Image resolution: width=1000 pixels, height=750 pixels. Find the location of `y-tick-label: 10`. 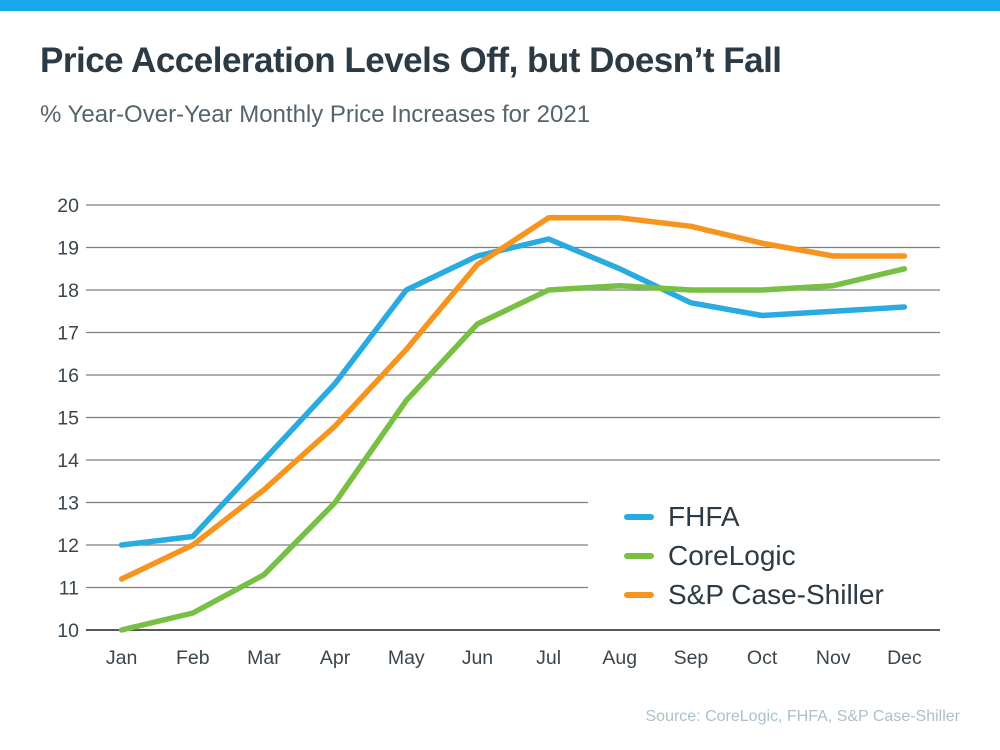

y-tick-label: 10 is located at coordinates (68, 631).